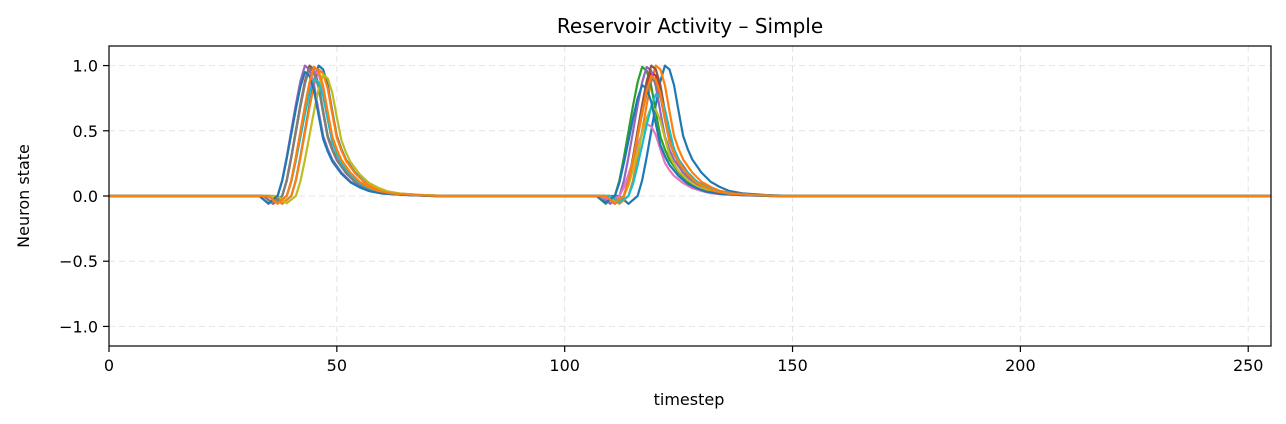 The width and height of the screenshot is (1286, 424). What do you see at coordinates (1248, 365) in the screenshot?
I see `x-tick-label: 250` at bounding box center [1248, 365].